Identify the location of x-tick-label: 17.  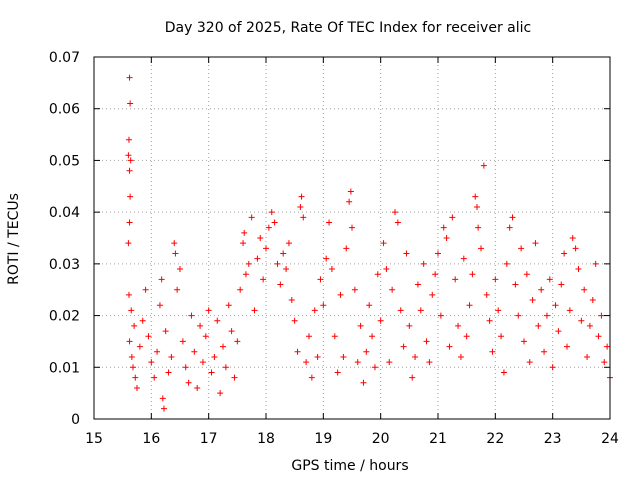
(209, 439).